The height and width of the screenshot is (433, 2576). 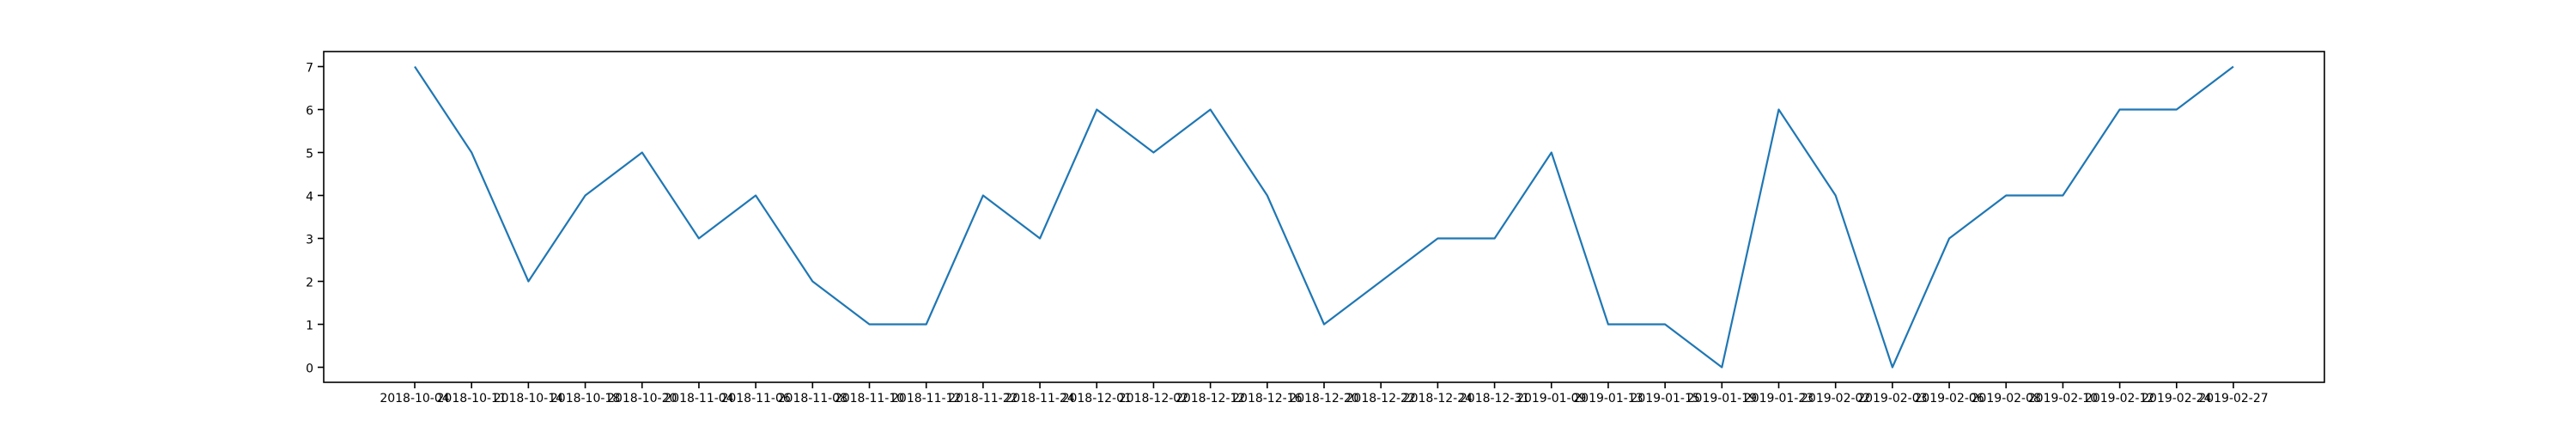 What do you see at coordinates (755, 399) in the screenshot?
I see `x-tick-label: 2018-11-06` at bounding box center [755, 399].